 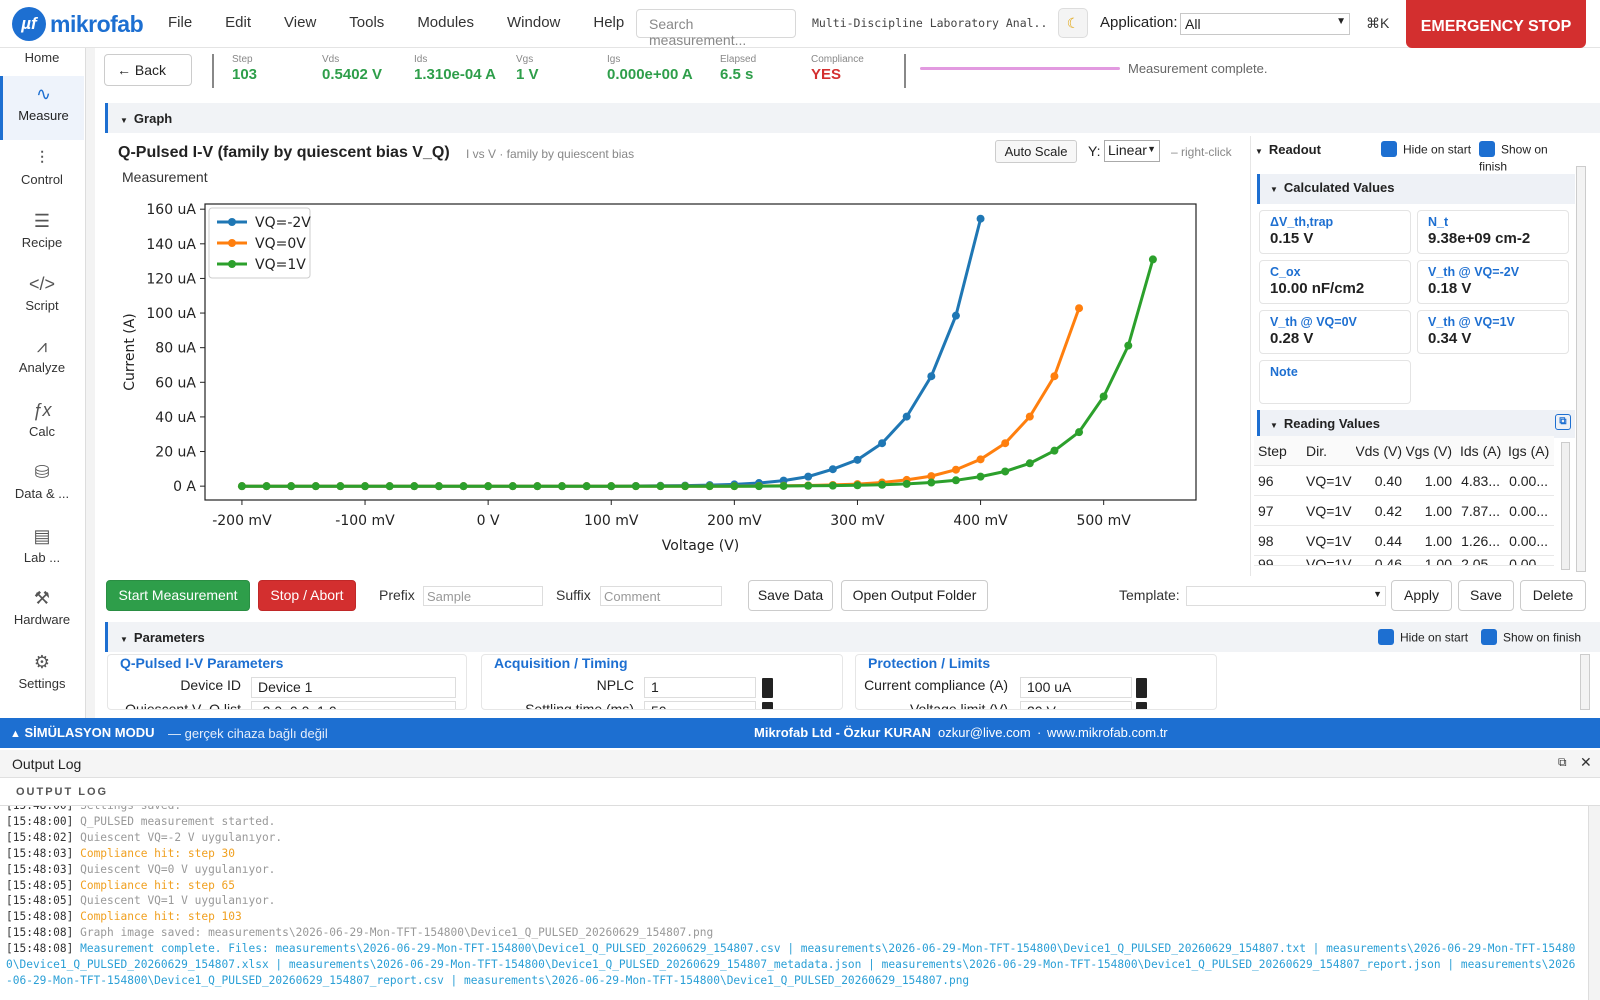 What do you see at coordinates (1286, 596) in the screenshot?
I see `template-select: ▼` at bounding box center [1286, 596].